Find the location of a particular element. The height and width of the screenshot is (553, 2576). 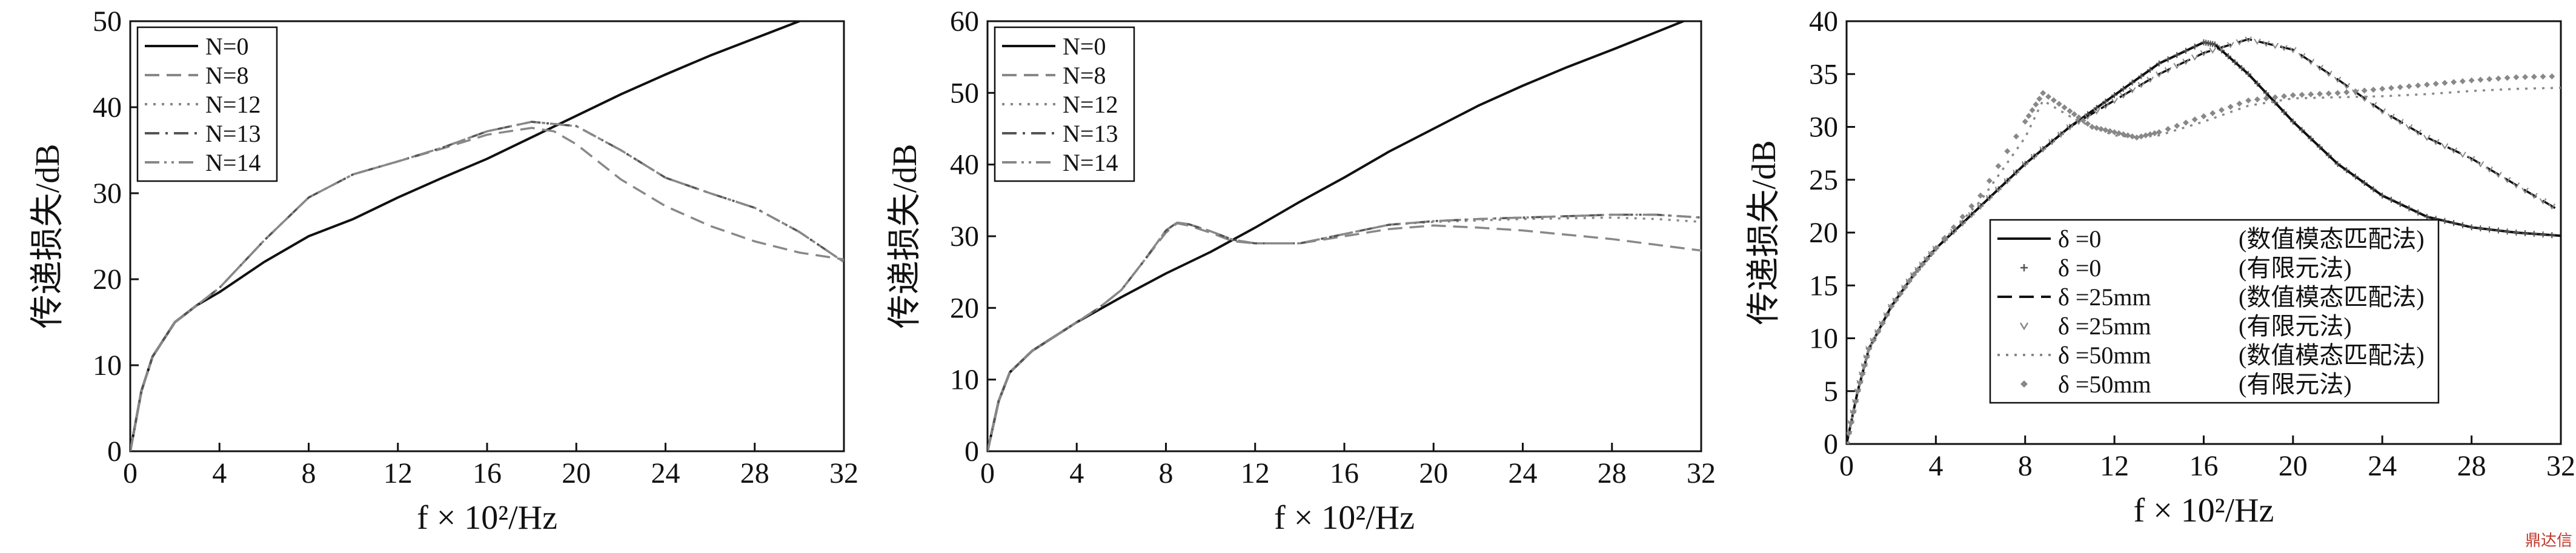

legend-label: N=0 is located at coordinates (226, 47).